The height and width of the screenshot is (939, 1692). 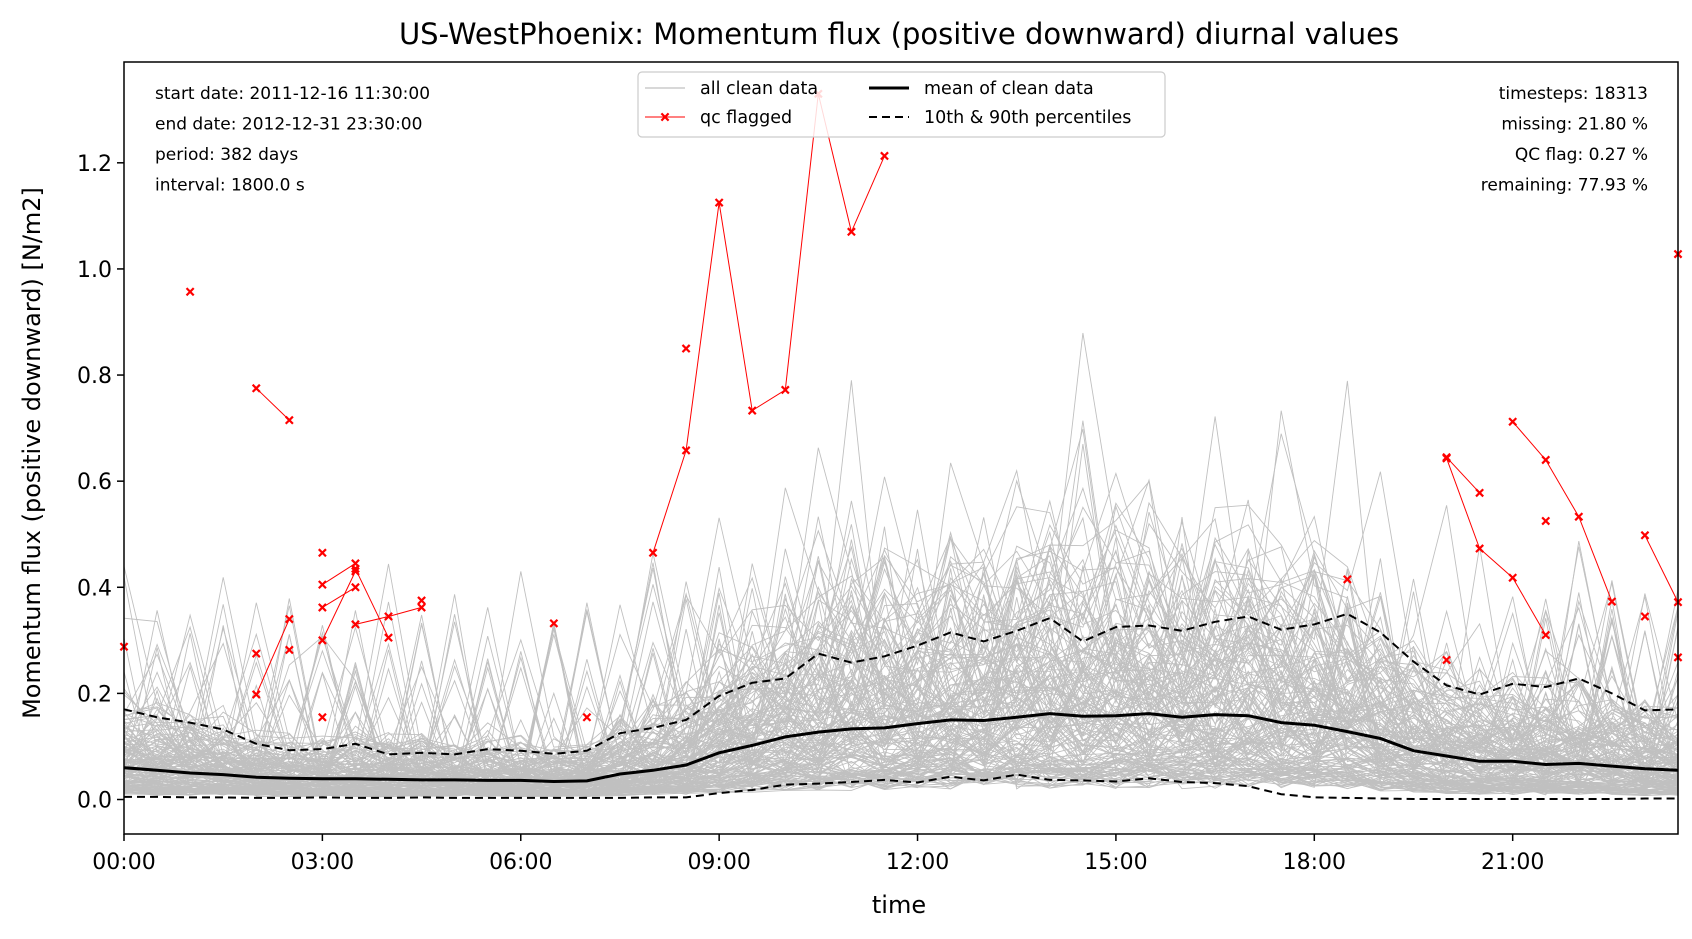 I want to click on legend-entry: mean of clean data, so click(x=981, y=89).